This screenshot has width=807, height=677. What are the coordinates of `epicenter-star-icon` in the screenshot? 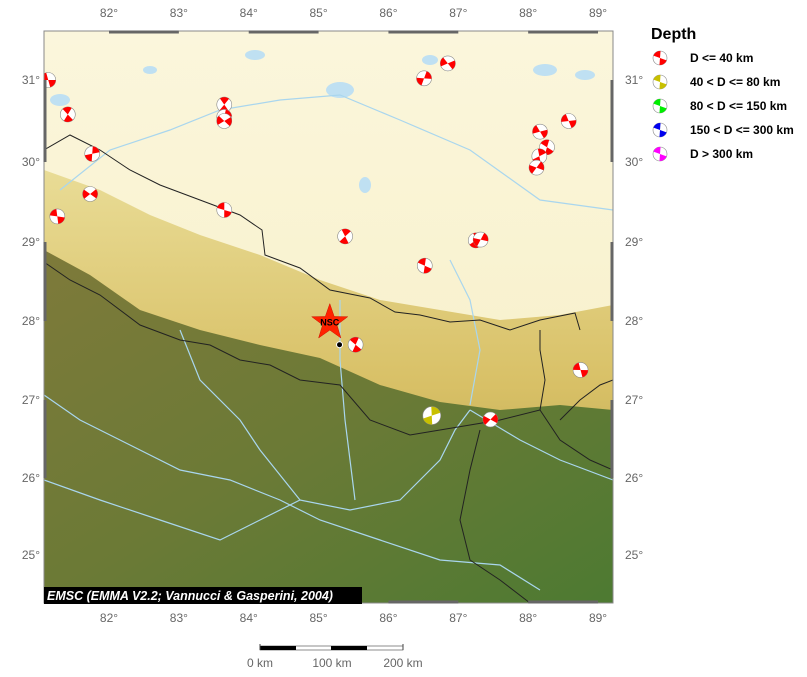 It's located at (329, 320).